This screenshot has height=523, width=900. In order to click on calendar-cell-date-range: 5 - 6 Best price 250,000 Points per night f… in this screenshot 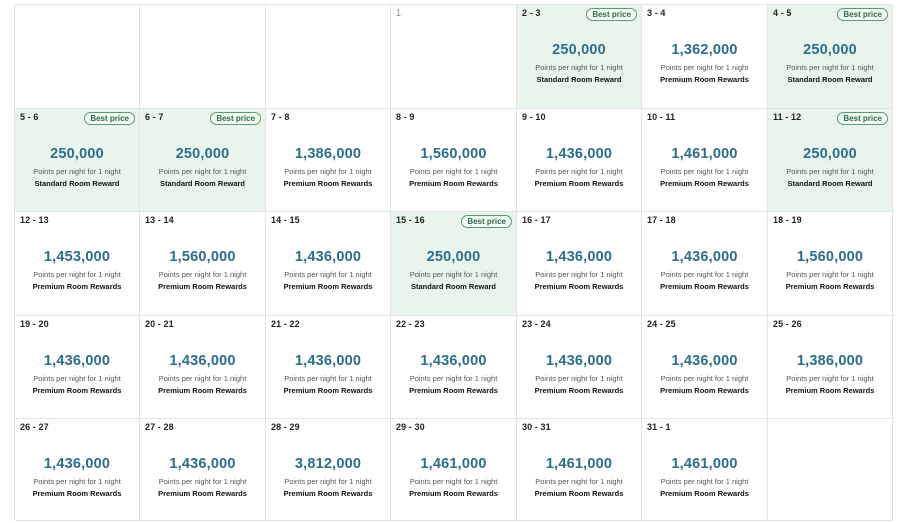, I will do `click(77, 160)`.